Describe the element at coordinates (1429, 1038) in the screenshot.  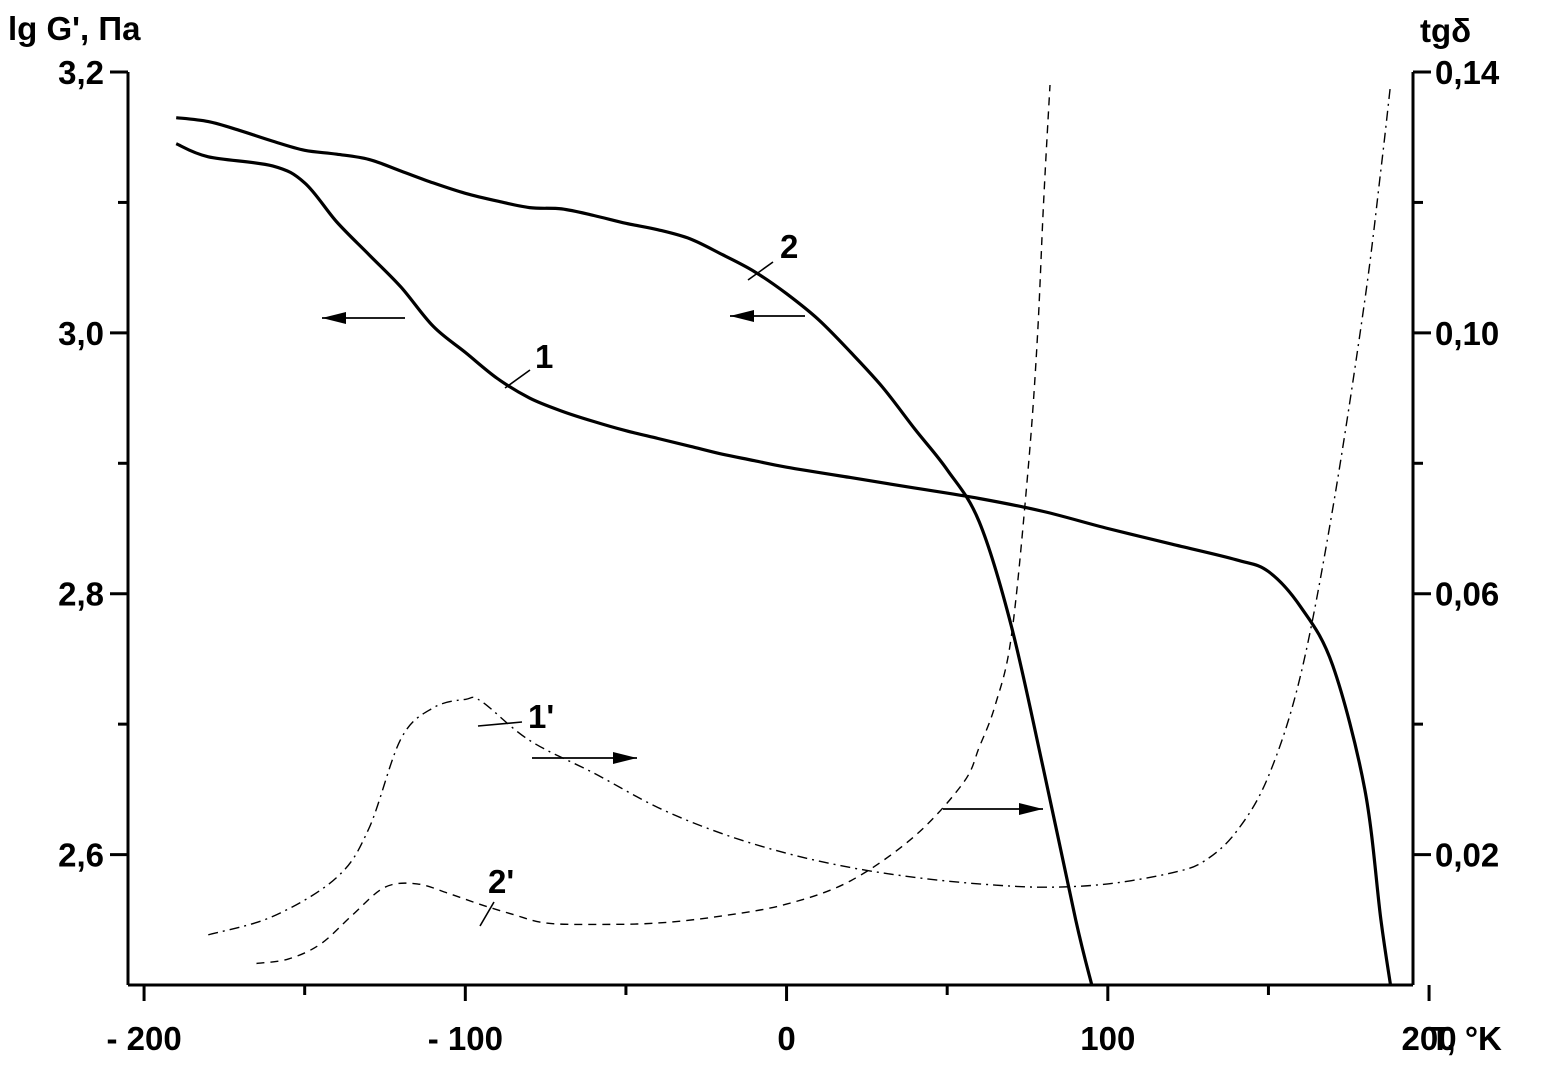
I see `x-tick-label: 200` at that location.